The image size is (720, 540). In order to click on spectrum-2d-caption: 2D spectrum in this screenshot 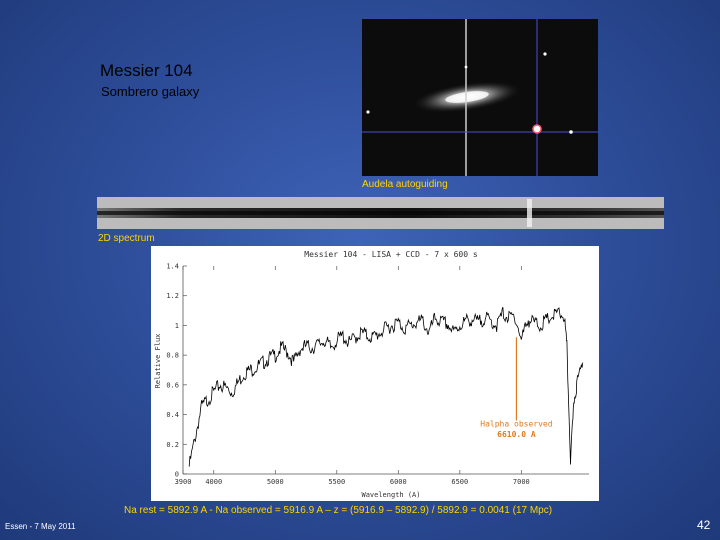, I will do `click(126, 238)`.